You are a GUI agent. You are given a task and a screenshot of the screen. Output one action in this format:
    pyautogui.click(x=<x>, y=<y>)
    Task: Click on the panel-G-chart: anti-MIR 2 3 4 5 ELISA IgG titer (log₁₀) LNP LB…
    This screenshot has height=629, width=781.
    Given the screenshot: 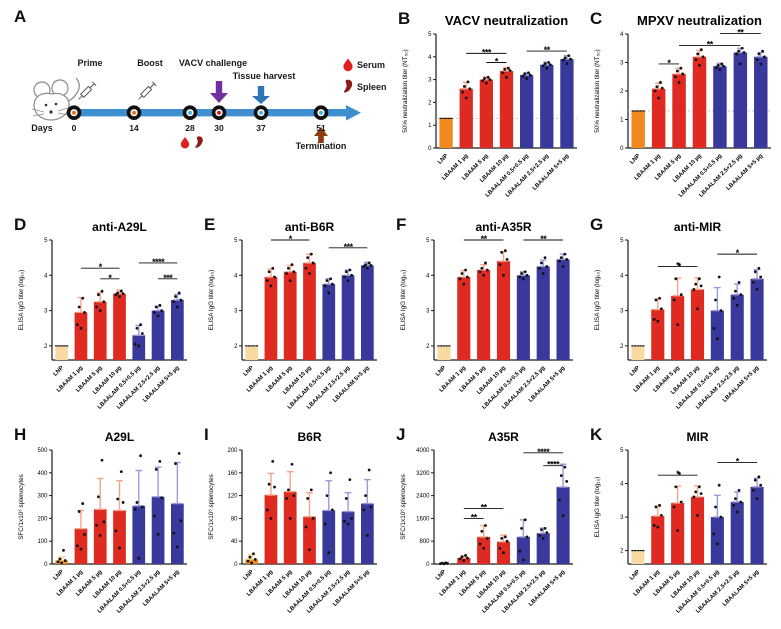 What is the action you would take?
    pyautogui.click(x=681, y=319)
    